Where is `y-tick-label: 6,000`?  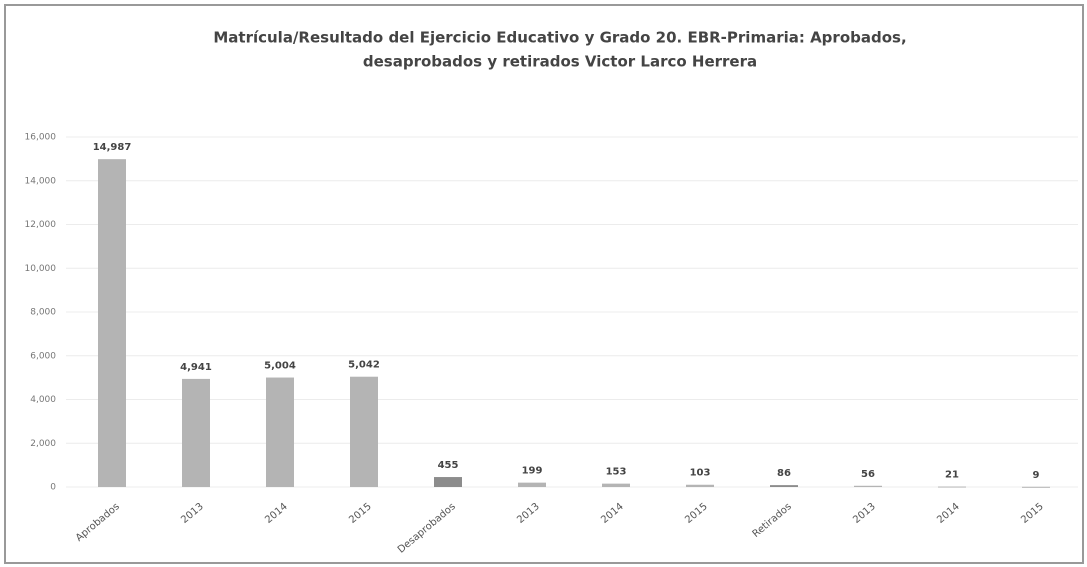
y-tick-label: 6,000 is located at coordinates (43, 356).